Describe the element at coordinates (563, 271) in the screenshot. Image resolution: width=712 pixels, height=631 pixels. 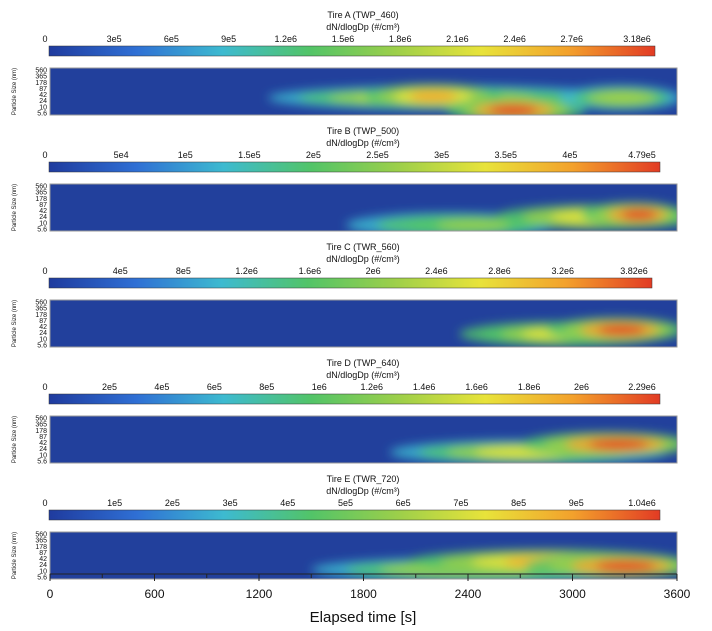
I see `colorbar-tick-label: 3.2e6` at that location.